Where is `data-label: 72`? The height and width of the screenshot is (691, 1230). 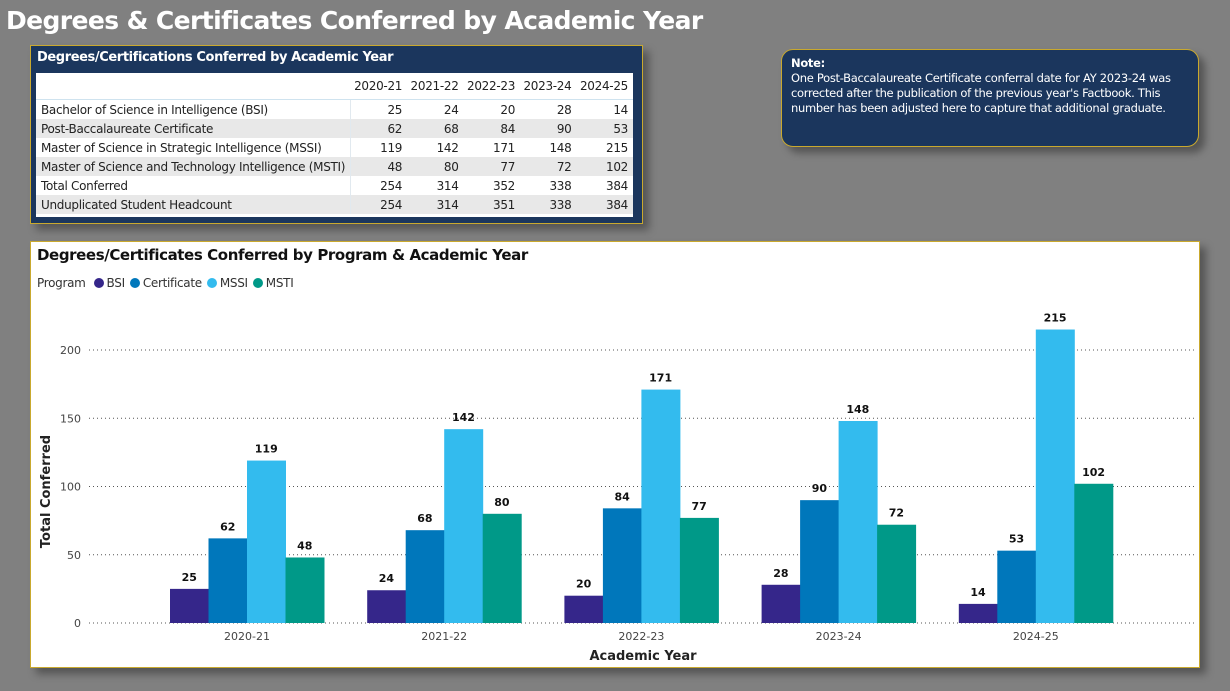 data-label: 72 is located at coordinates (896, 513).